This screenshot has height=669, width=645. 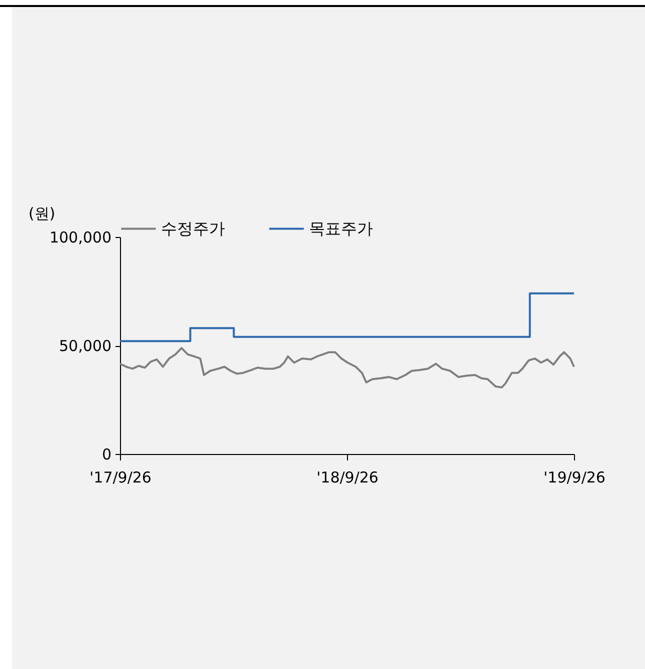 What do you see at coordinates (42, 213) in the screenshot?
I see `y-axis-title: (원)` at bounding box center [42, 213].